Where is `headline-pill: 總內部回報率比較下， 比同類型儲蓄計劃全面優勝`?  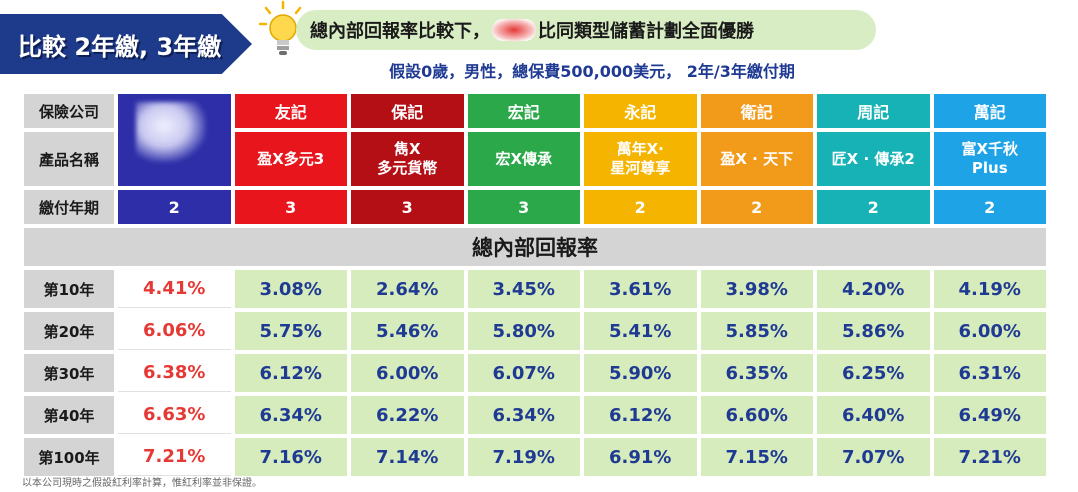 headline-pill: 總內部回報率比較下， 比同類型儲蓄計劃全面優勝 is located at coordinates (586, 30).